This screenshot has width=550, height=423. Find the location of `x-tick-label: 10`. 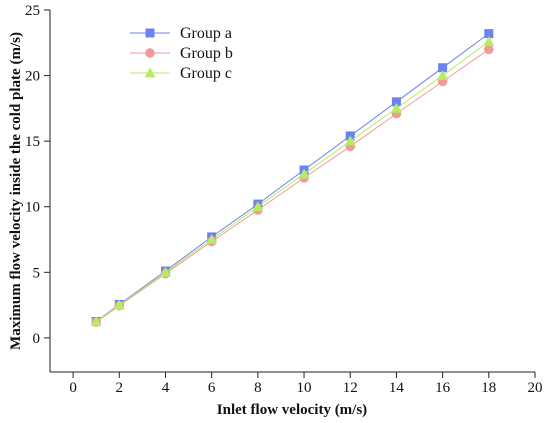

x-tick-label: 10 is located at coordinates (304, 388).